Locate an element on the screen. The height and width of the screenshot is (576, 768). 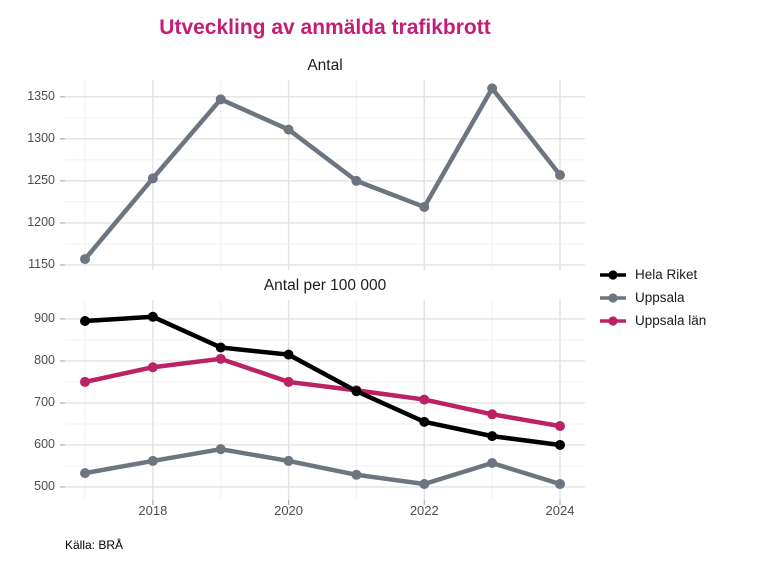
data-point-hela-riket-2017 is located at coordinates (85, 321).